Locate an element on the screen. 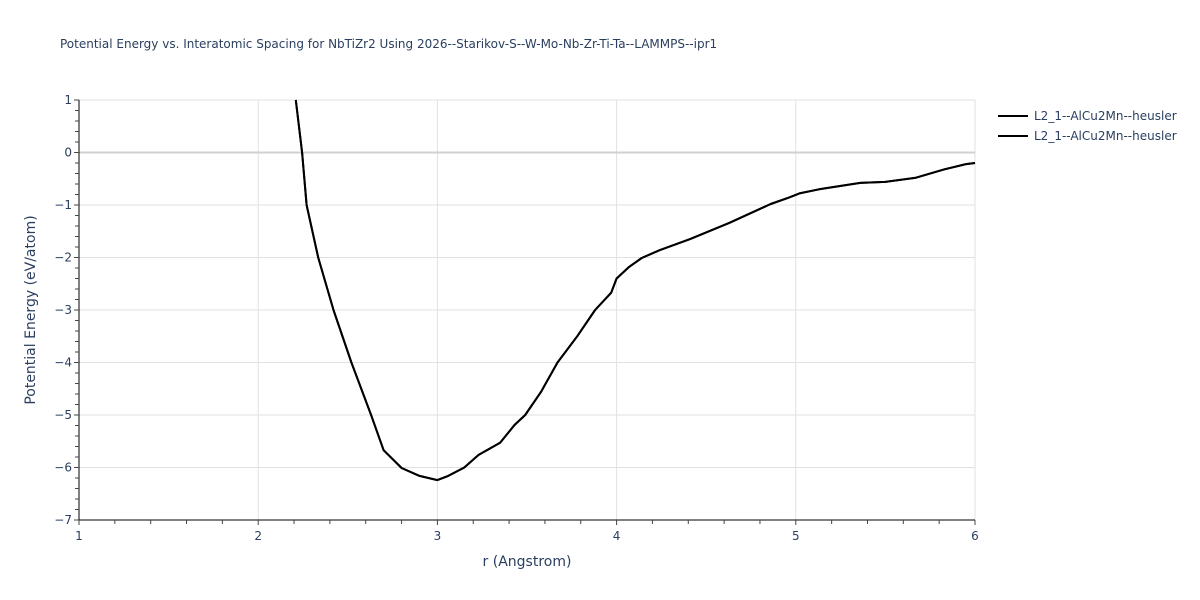  svg-text: −2 is located at coordinates (63, 258).